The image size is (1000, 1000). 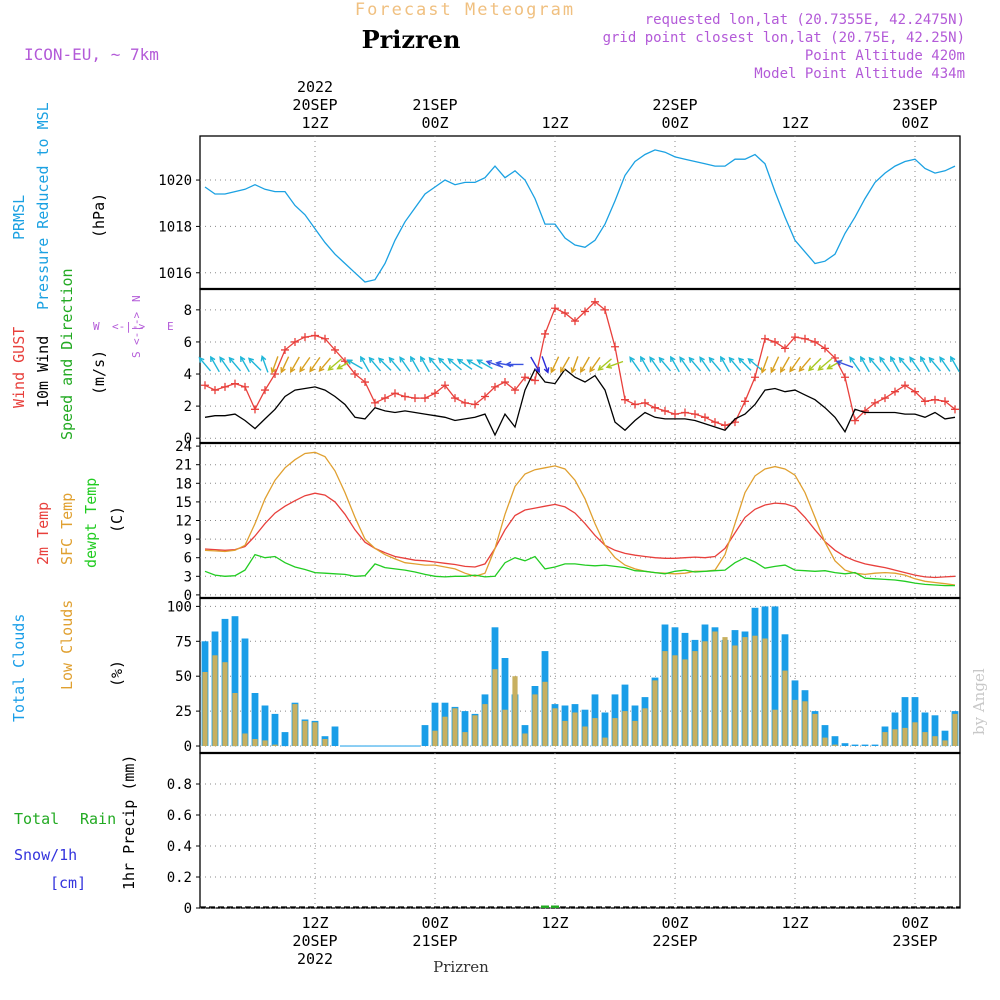 I want to click on top-time-label: 12Z, so click(x=314, y=123).